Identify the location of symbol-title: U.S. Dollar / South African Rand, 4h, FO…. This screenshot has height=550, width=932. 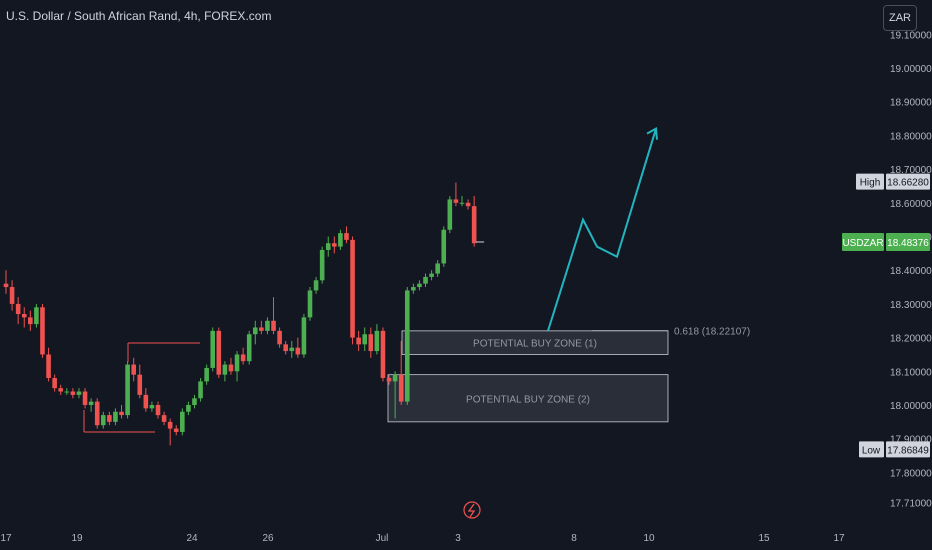
(139, 16).